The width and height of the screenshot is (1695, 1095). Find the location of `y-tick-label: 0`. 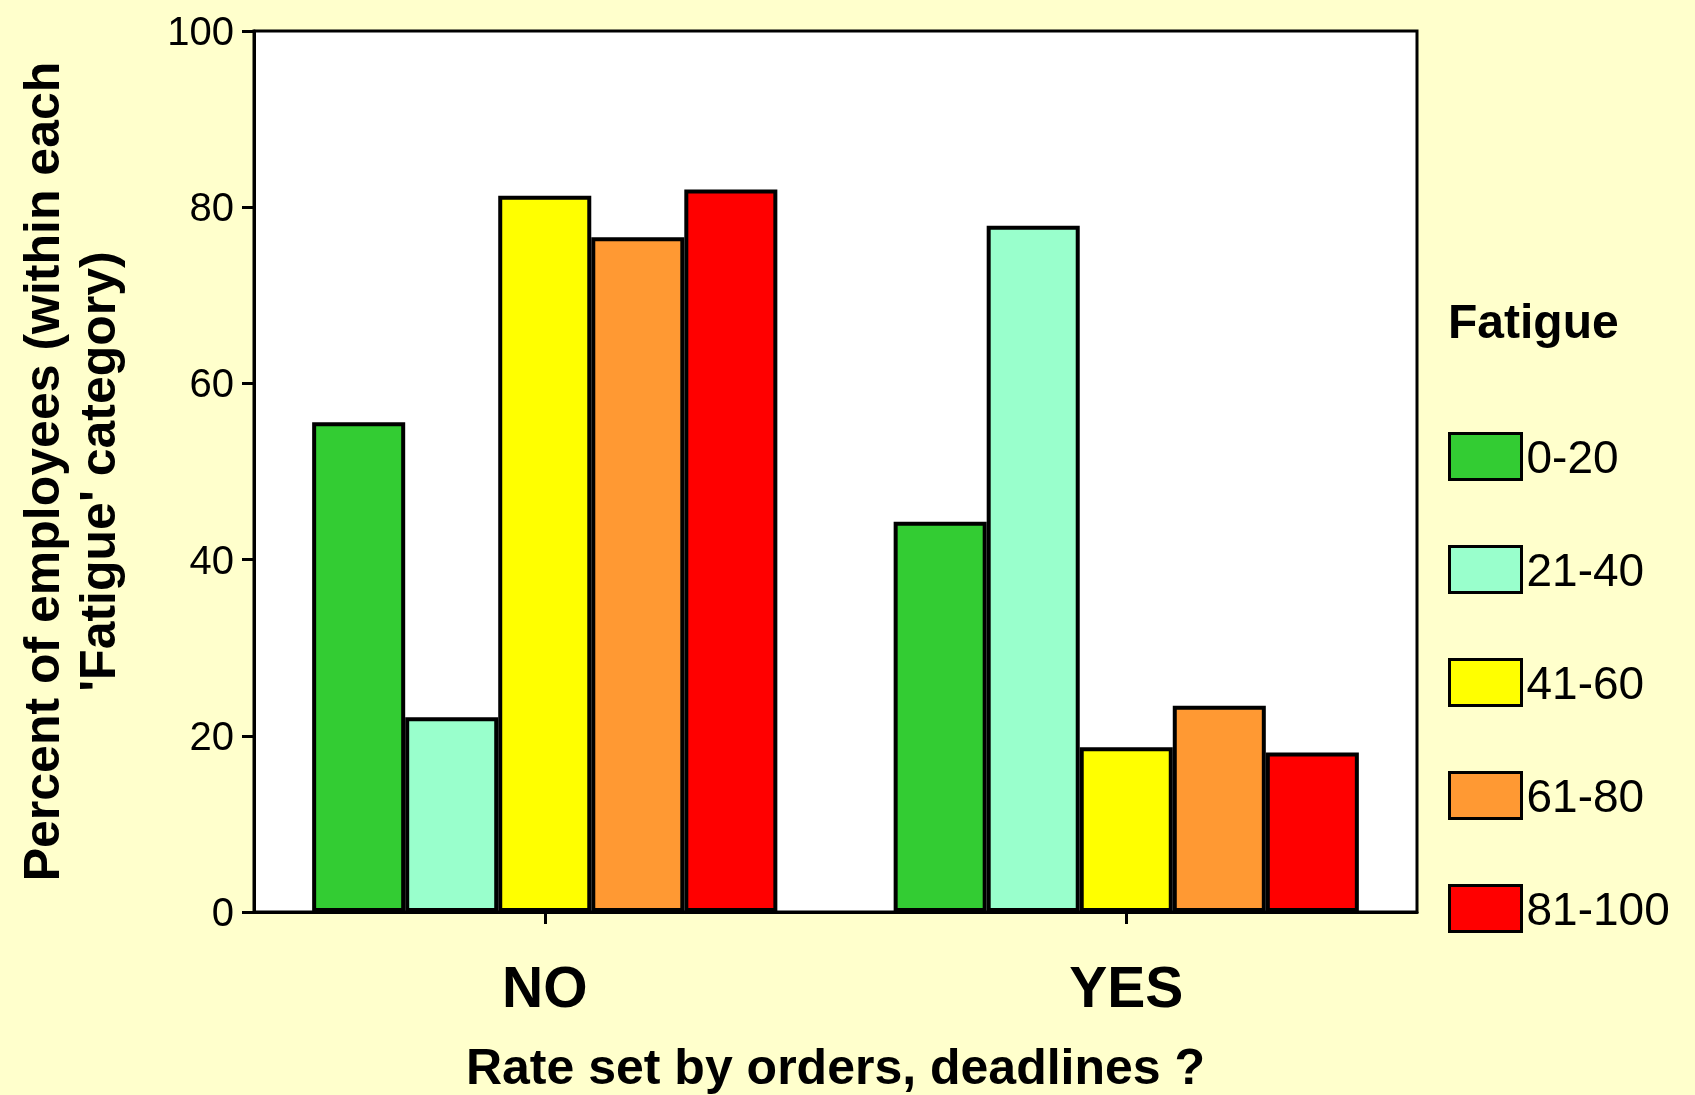

y-tick-label: 0 is located at coordinates (222, 912).